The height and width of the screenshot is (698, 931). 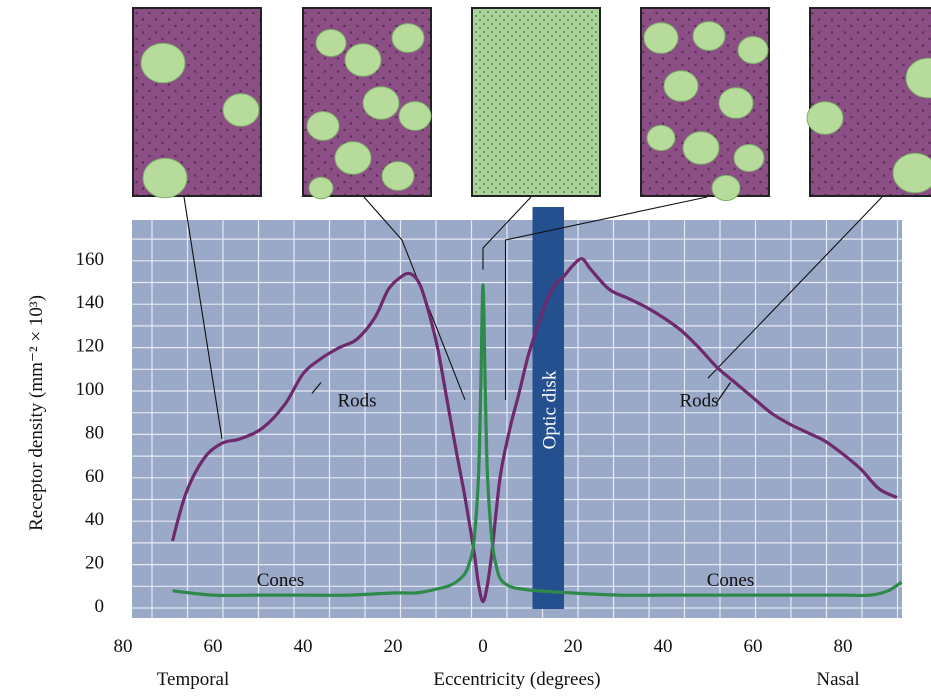 What do you see at coordinates (705, 104) in the screenshot?
I see `micrograph-nasal-near` at bounding box center [705, 104].